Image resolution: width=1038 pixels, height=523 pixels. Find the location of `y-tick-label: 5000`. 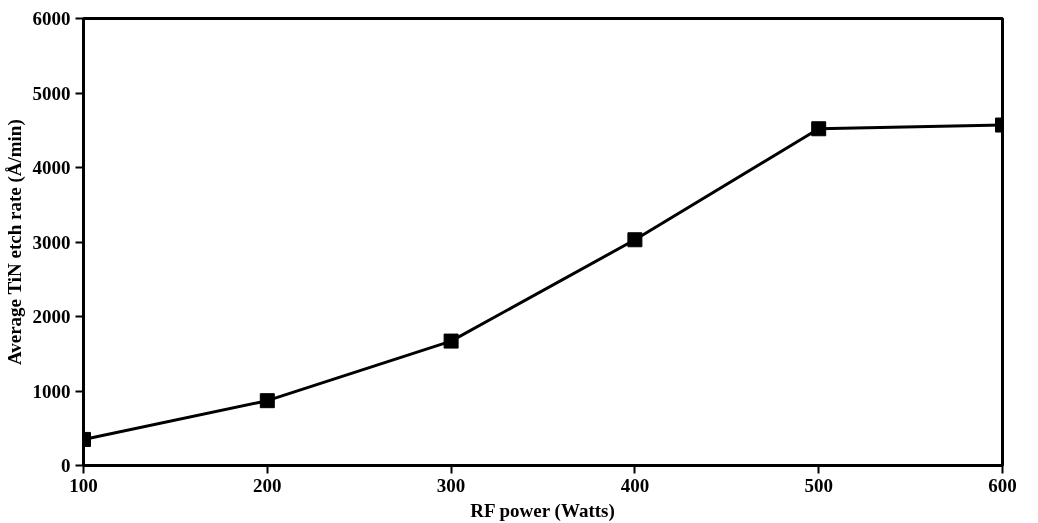

y-tick-label: 5000 is located at coordinates (51, 93).